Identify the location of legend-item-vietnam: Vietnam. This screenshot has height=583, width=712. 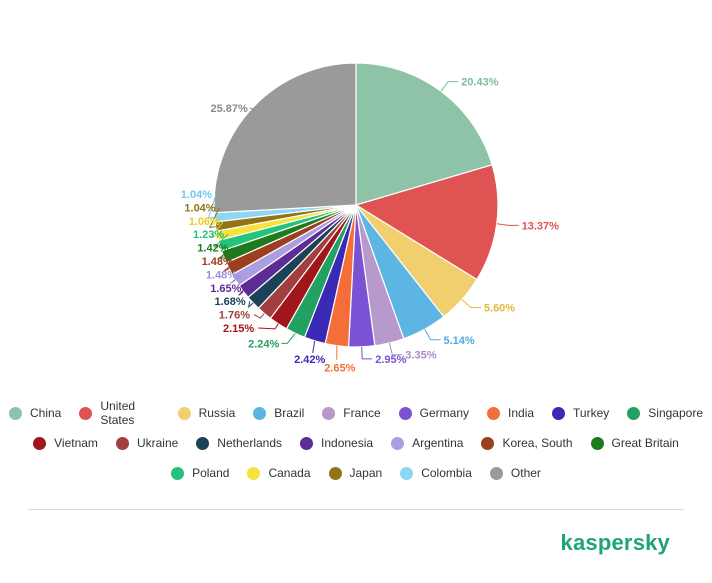
(65, 443).